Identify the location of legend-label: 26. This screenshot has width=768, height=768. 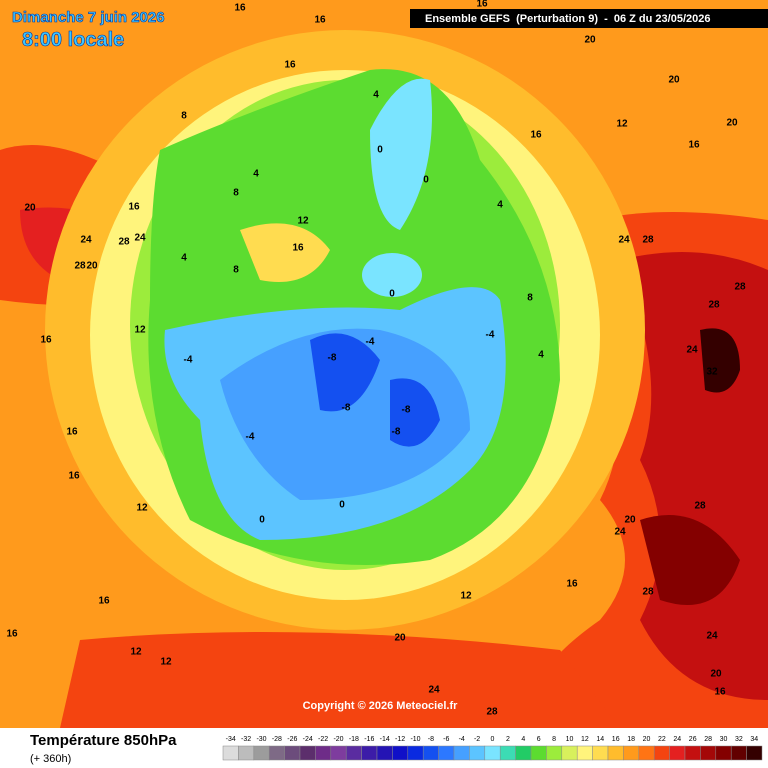
(693, 739).